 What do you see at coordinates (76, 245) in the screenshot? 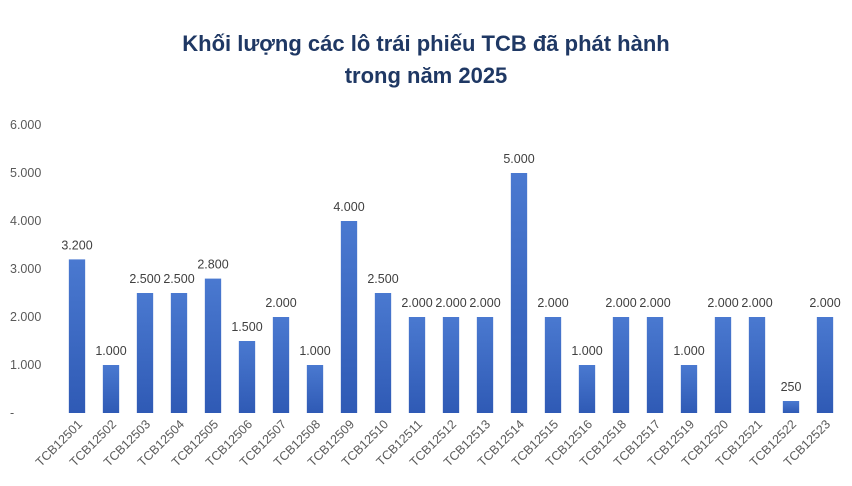
I see `data-label: 3.200` at bounding box center [76, 245].